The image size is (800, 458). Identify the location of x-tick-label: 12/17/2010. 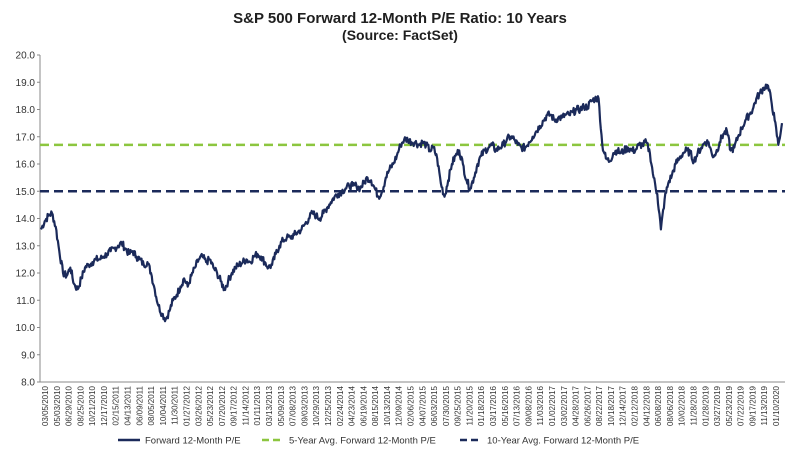
(104, 405).